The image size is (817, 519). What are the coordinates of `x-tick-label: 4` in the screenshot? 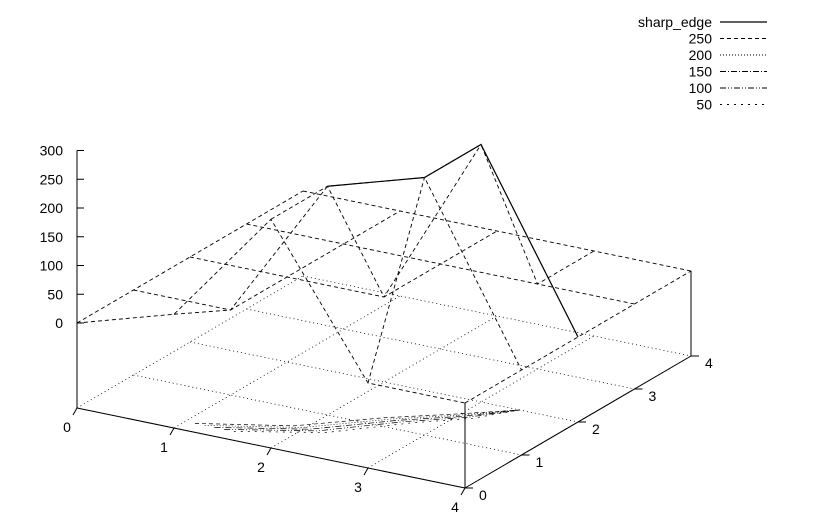 It's located at (455, 507).